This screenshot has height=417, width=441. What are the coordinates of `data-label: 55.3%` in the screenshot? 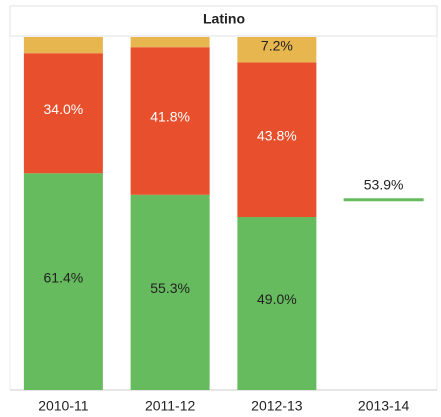 It's located at (170, 288).